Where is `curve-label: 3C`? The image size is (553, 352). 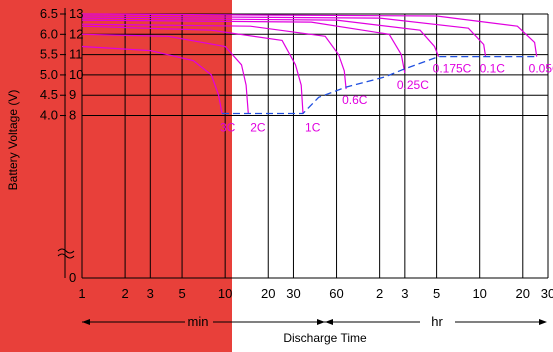
curve-label: 3C is located at coordinates (228, 128).